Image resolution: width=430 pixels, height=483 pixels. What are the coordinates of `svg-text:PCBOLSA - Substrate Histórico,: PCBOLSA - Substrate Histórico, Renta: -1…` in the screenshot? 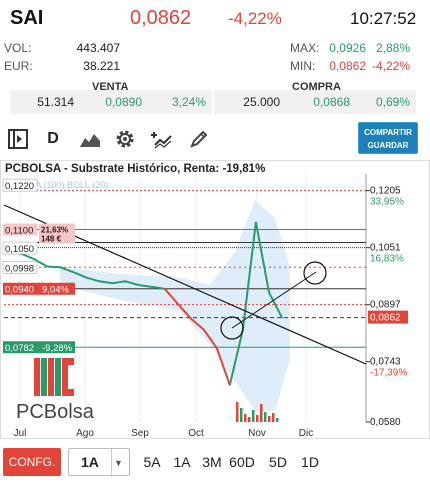 It's located at (135, 169).